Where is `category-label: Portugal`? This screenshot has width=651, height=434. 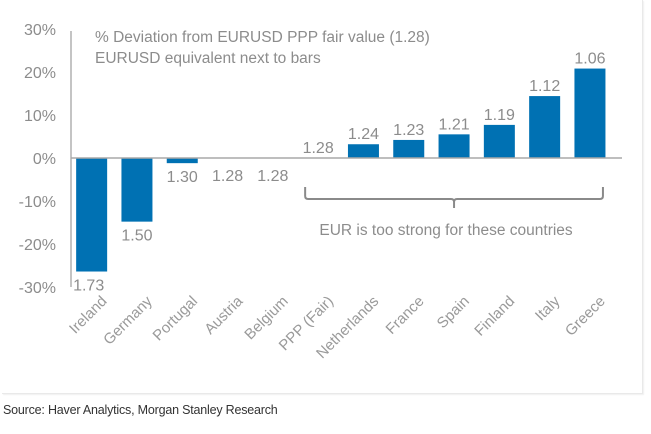 category-label: Portugal is located at coordinates (176, 319).